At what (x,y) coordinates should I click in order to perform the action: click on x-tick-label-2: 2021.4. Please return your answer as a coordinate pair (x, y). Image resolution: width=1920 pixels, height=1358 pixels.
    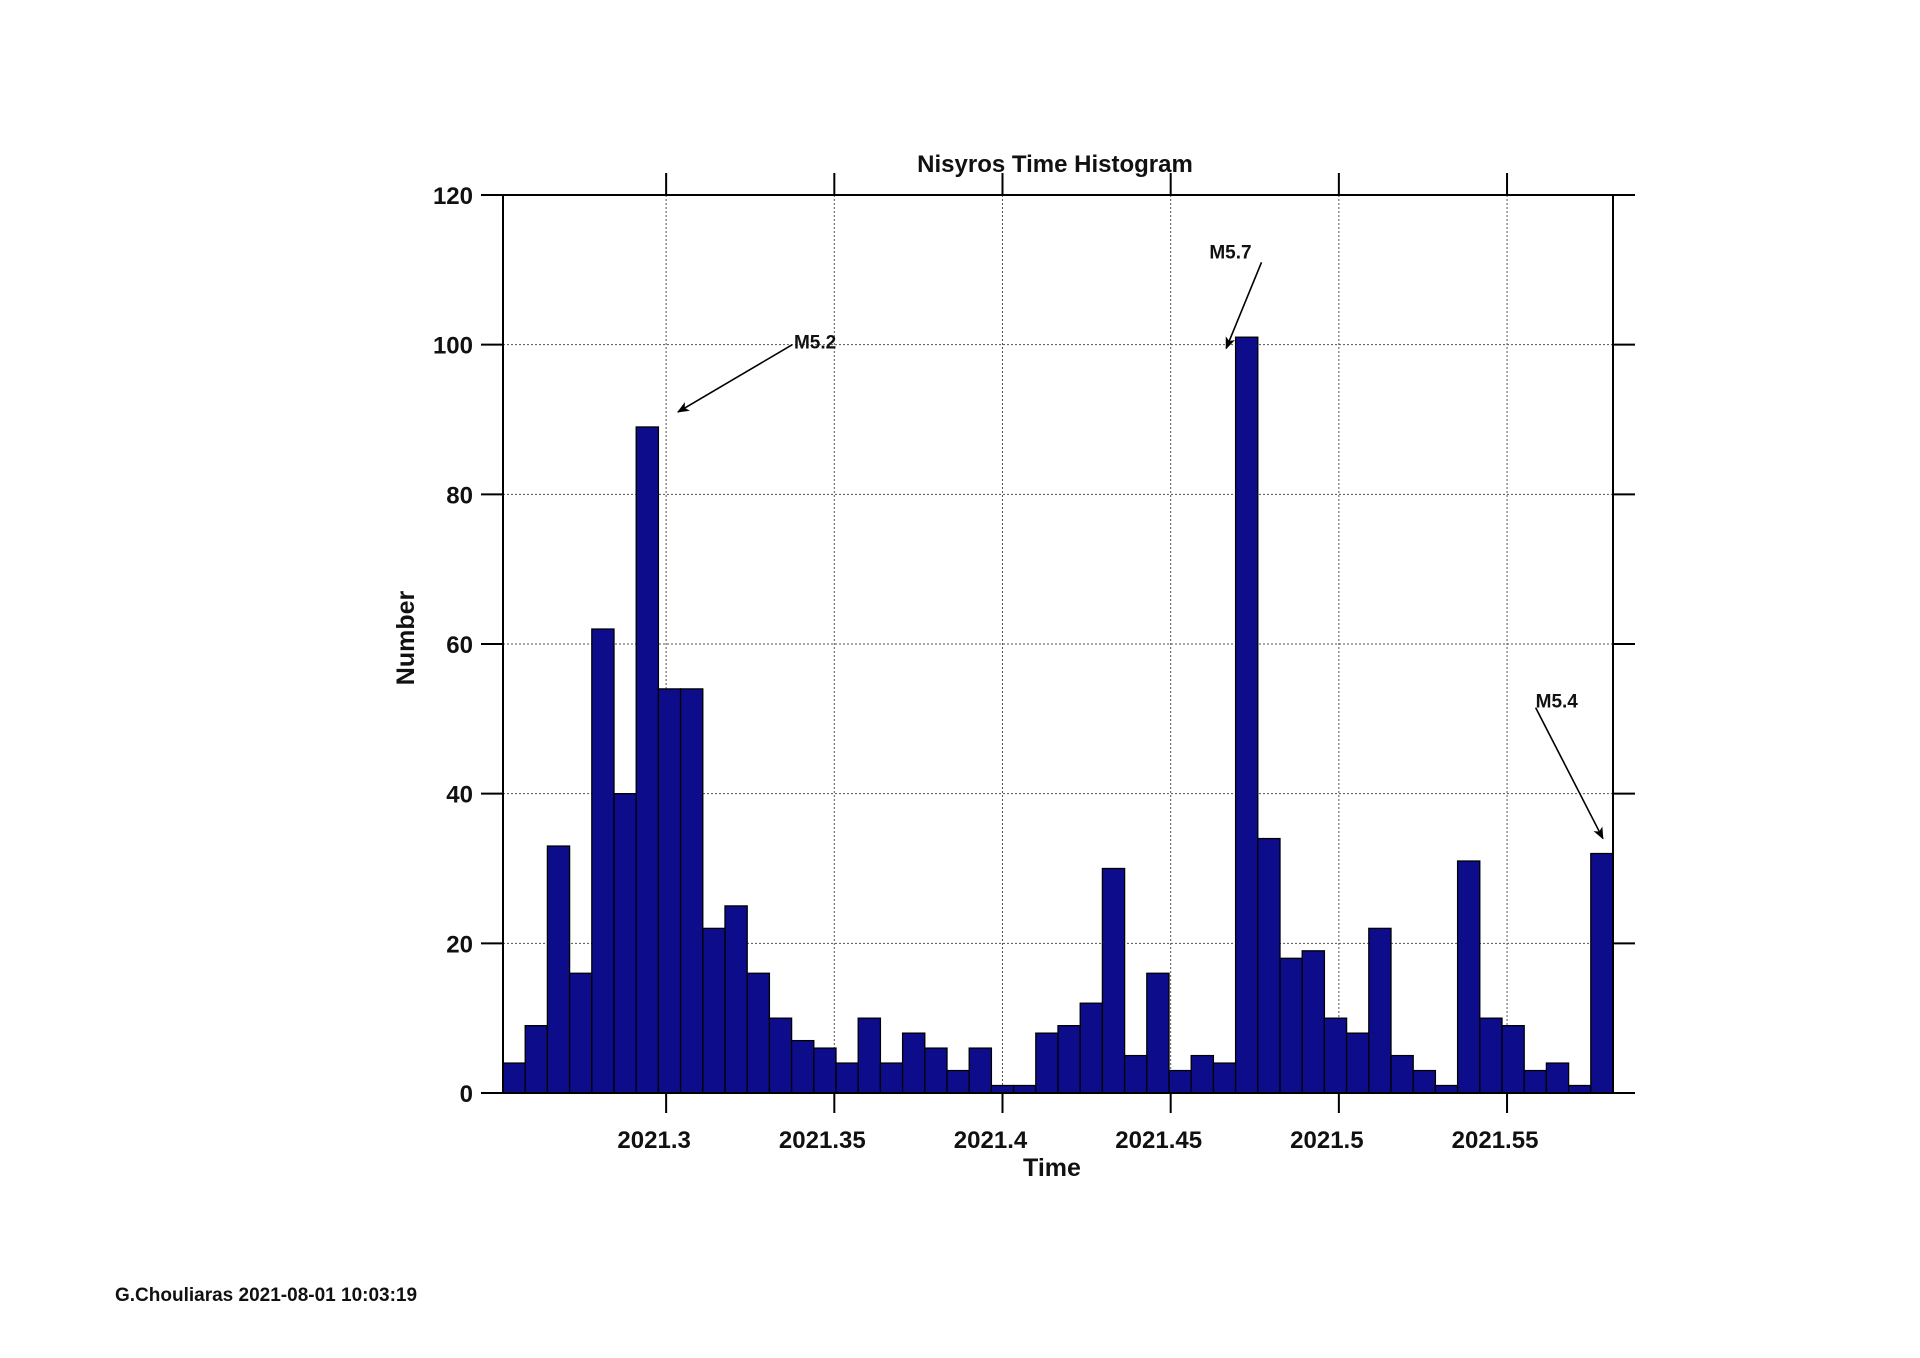
    Looking at the image, I should click on (991, 1140).